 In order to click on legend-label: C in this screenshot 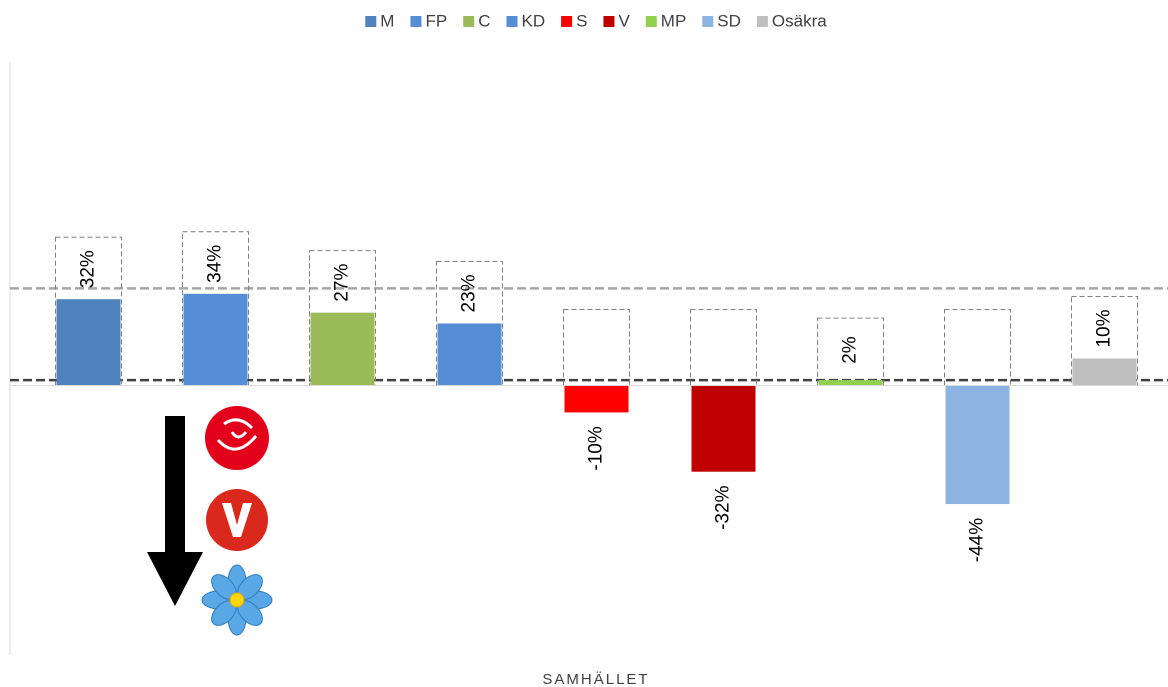, I will do `click(484, 20)`.